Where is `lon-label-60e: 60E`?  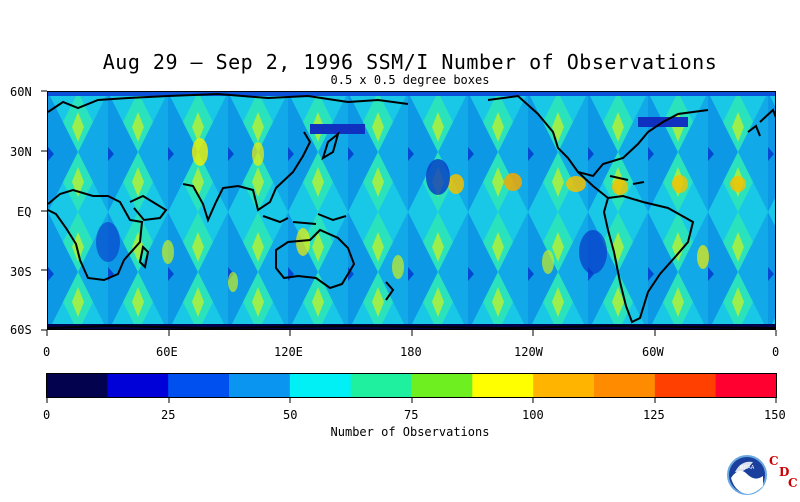 lon-label-60e: 60E is located at coordinates (167, 352).